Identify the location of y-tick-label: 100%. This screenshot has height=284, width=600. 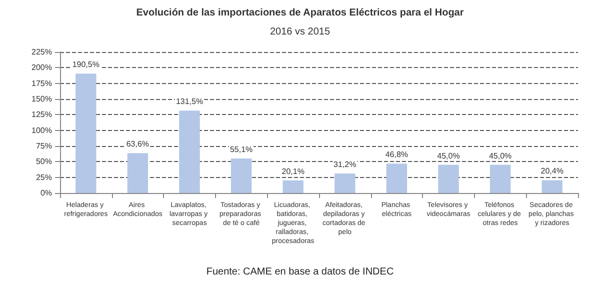
(42, 130).